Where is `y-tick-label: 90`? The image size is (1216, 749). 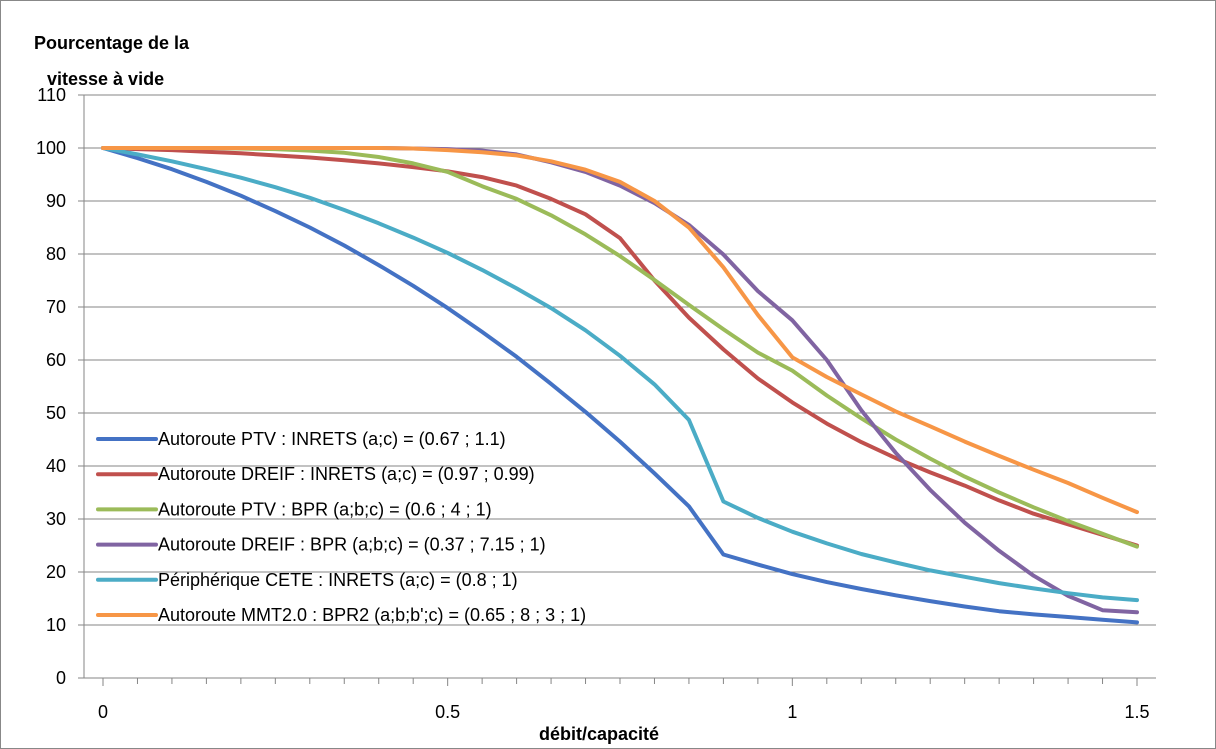
y-tick-label: 90 is located at coordinates (56, 201).